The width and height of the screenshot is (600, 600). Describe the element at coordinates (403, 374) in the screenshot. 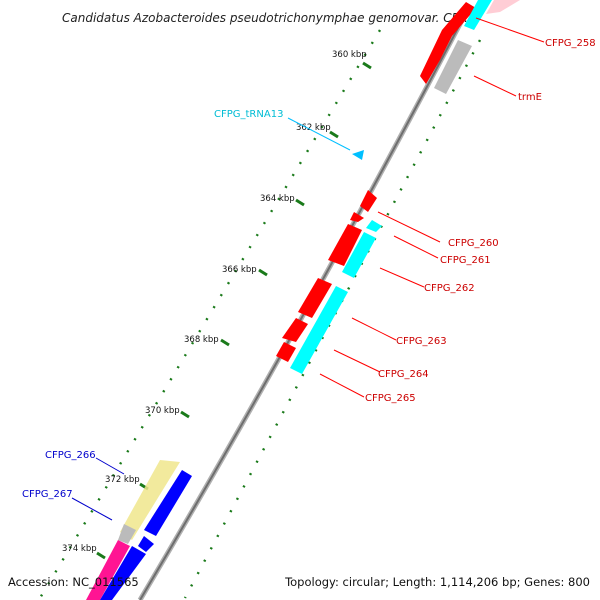

I see `label-cfpg264: CFPG_264` at that location.